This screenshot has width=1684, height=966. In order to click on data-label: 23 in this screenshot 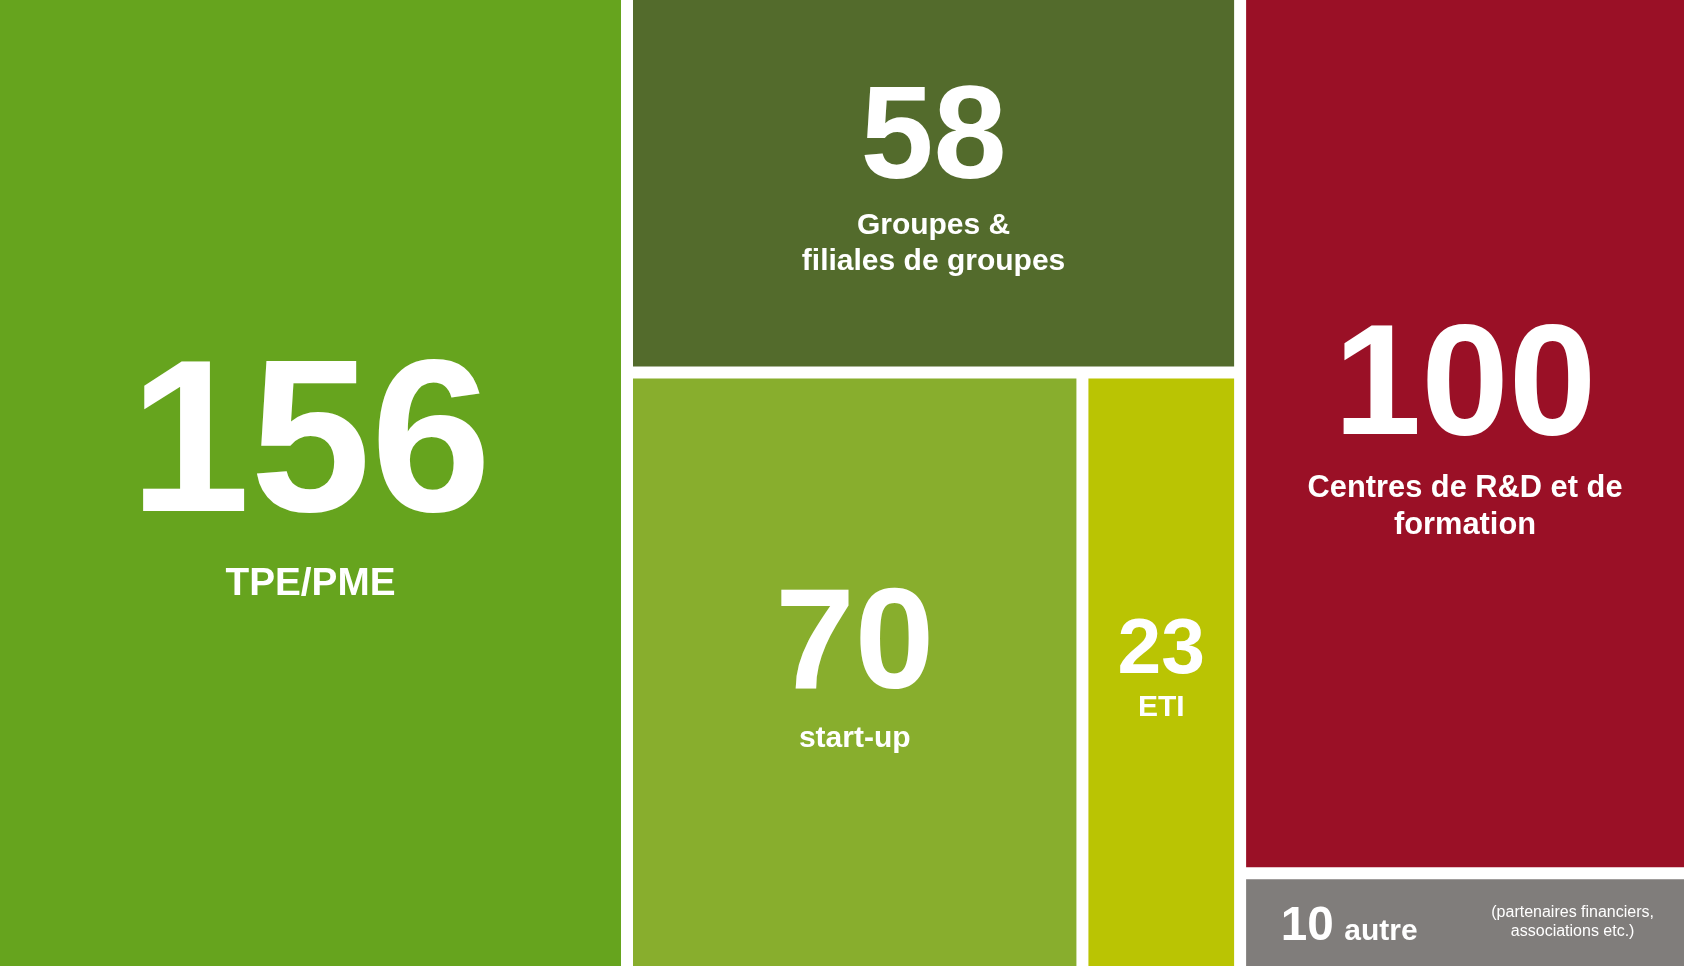, I will do `click(1161, 645)`.